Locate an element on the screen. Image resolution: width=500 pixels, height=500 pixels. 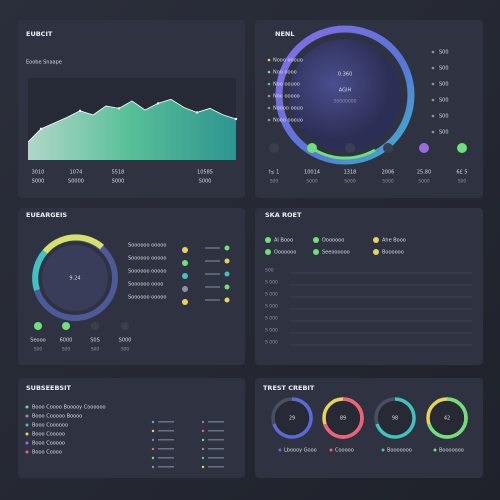
chip-label: Seeoooooo is located at coordinates (336, 253).